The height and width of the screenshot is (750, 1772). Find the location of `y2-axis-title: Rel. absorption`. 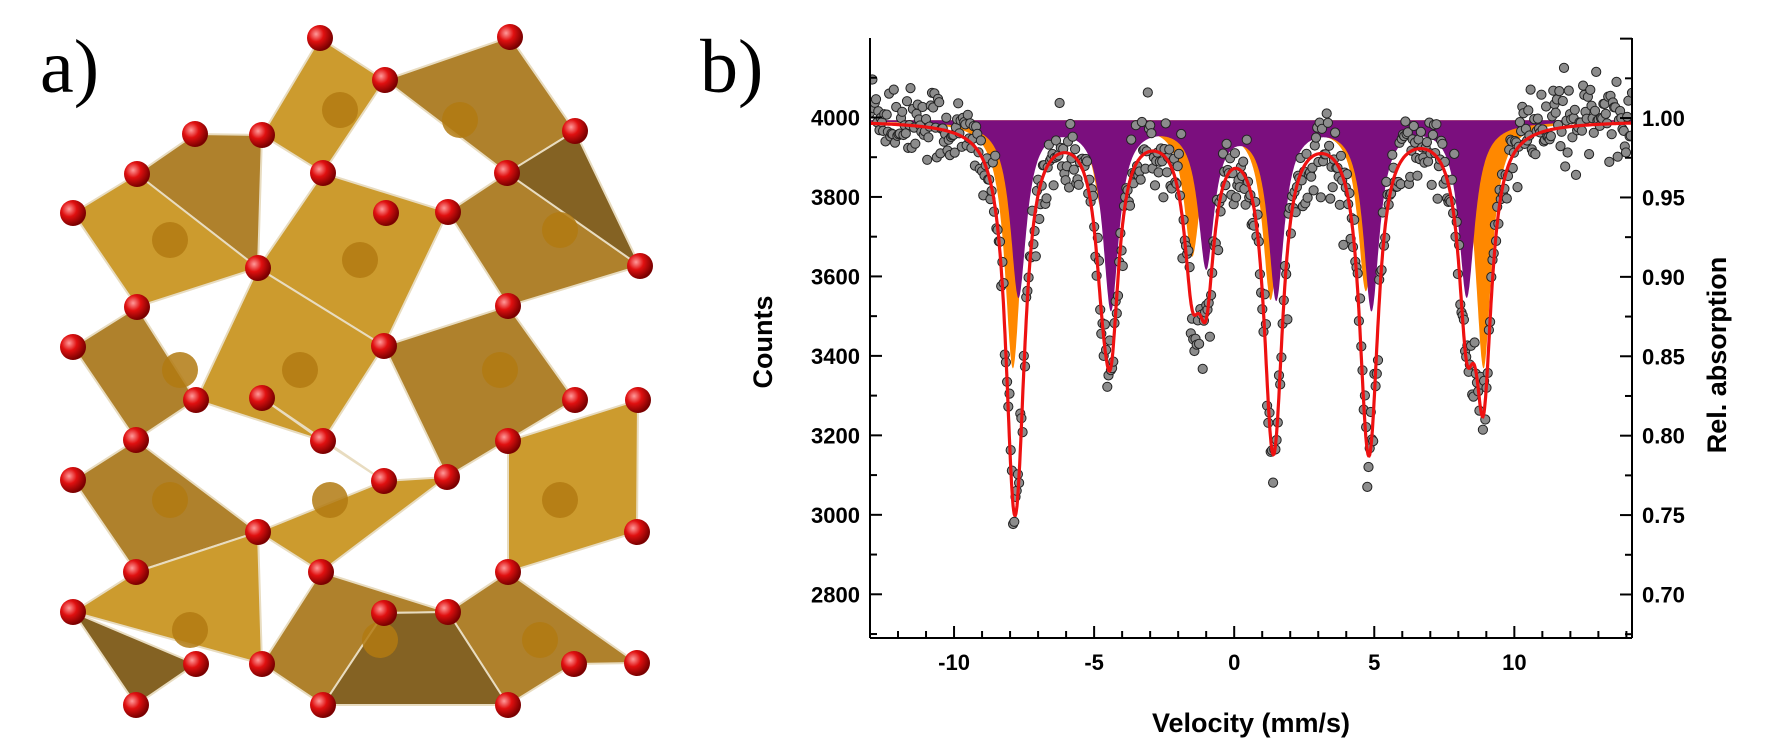

y2-axis-title: Rel. absorption is located at coordinates (1717, 355).